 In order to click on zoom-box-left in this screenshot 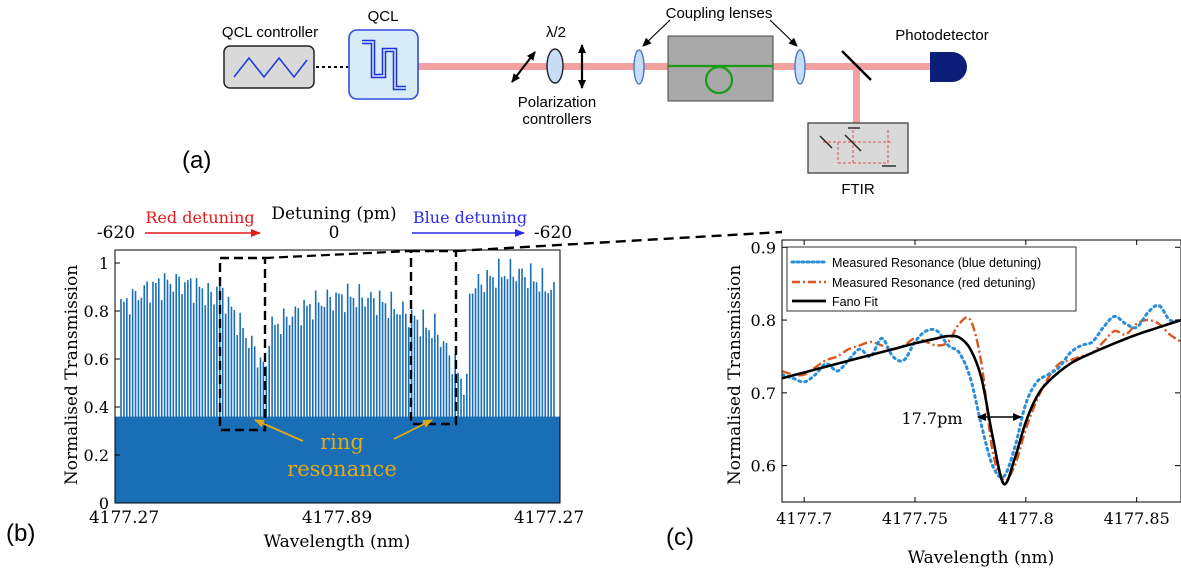, I will do `click(242, 344)`.